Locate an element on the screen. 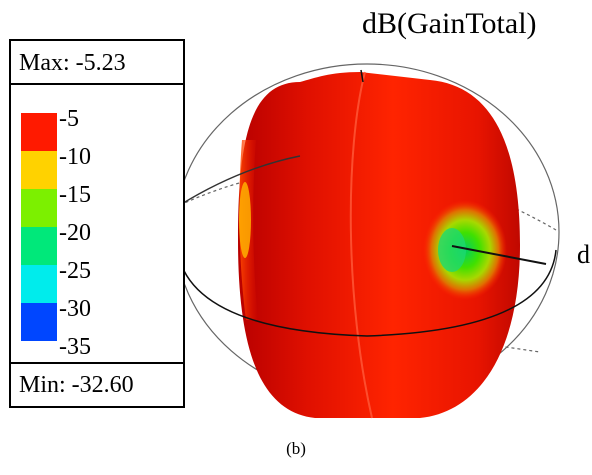 This screenshot has width=592, height=475. legend-tick-label: -5 is located at coordinates (69, 119).